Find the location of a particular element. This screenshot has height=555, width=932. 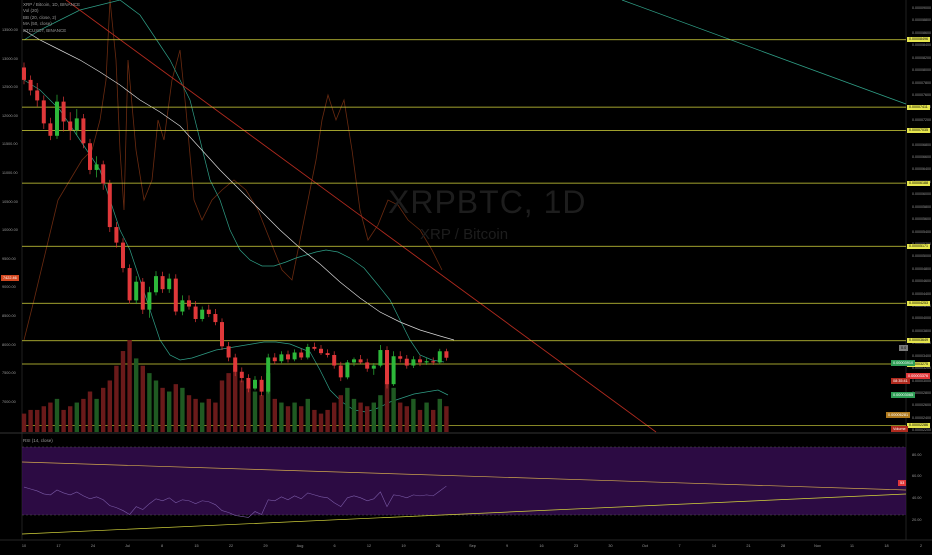

left-axis-label: 10500.00 is located at coordinates (10, 201).